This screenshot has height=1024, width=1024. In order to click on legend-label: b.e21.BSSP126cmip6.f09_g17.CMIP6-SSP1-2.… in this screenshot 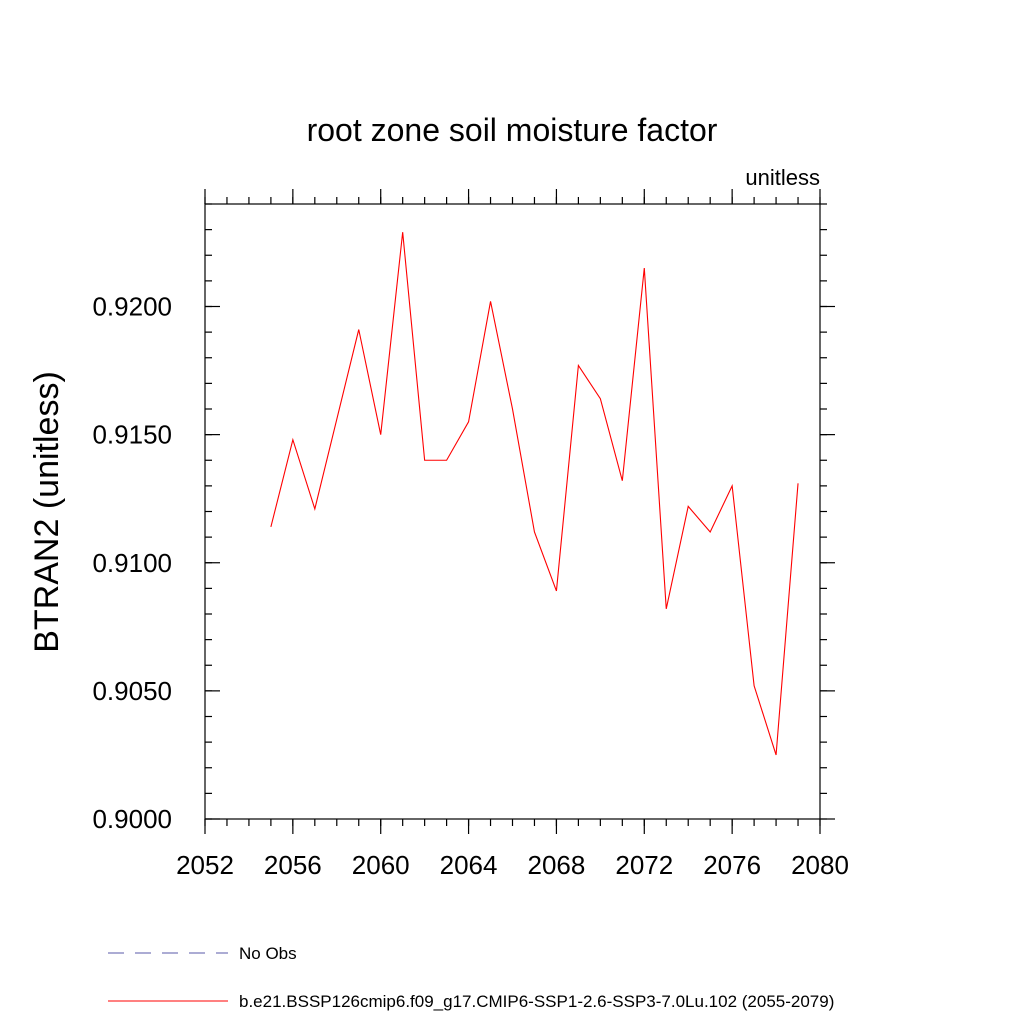, I will do `click(536, 1001)`.